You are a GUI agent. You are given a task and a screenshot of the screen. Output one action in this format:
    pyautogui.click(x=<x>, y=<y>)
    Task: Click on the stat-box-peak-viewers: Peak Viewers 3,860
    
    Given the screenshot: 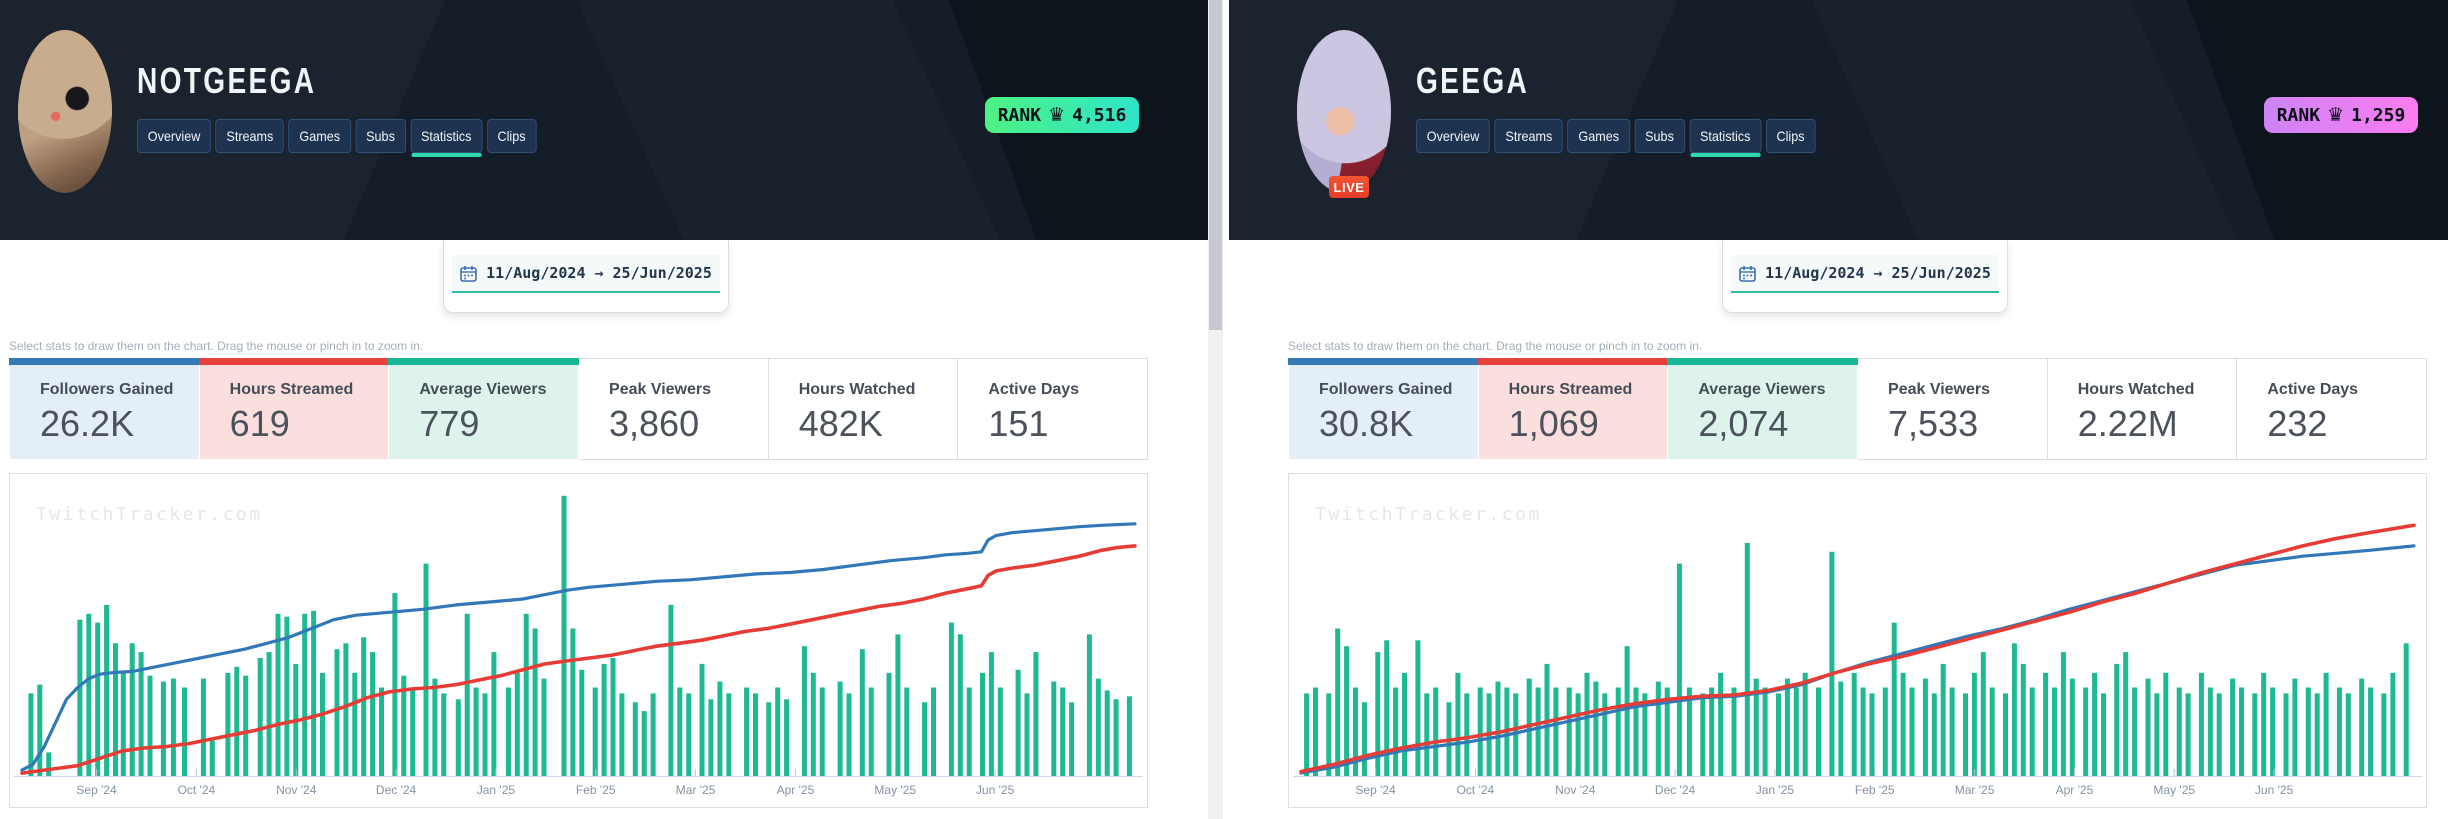 What is the action you would take?
    pyautogui.click(x=674, y=409)
    